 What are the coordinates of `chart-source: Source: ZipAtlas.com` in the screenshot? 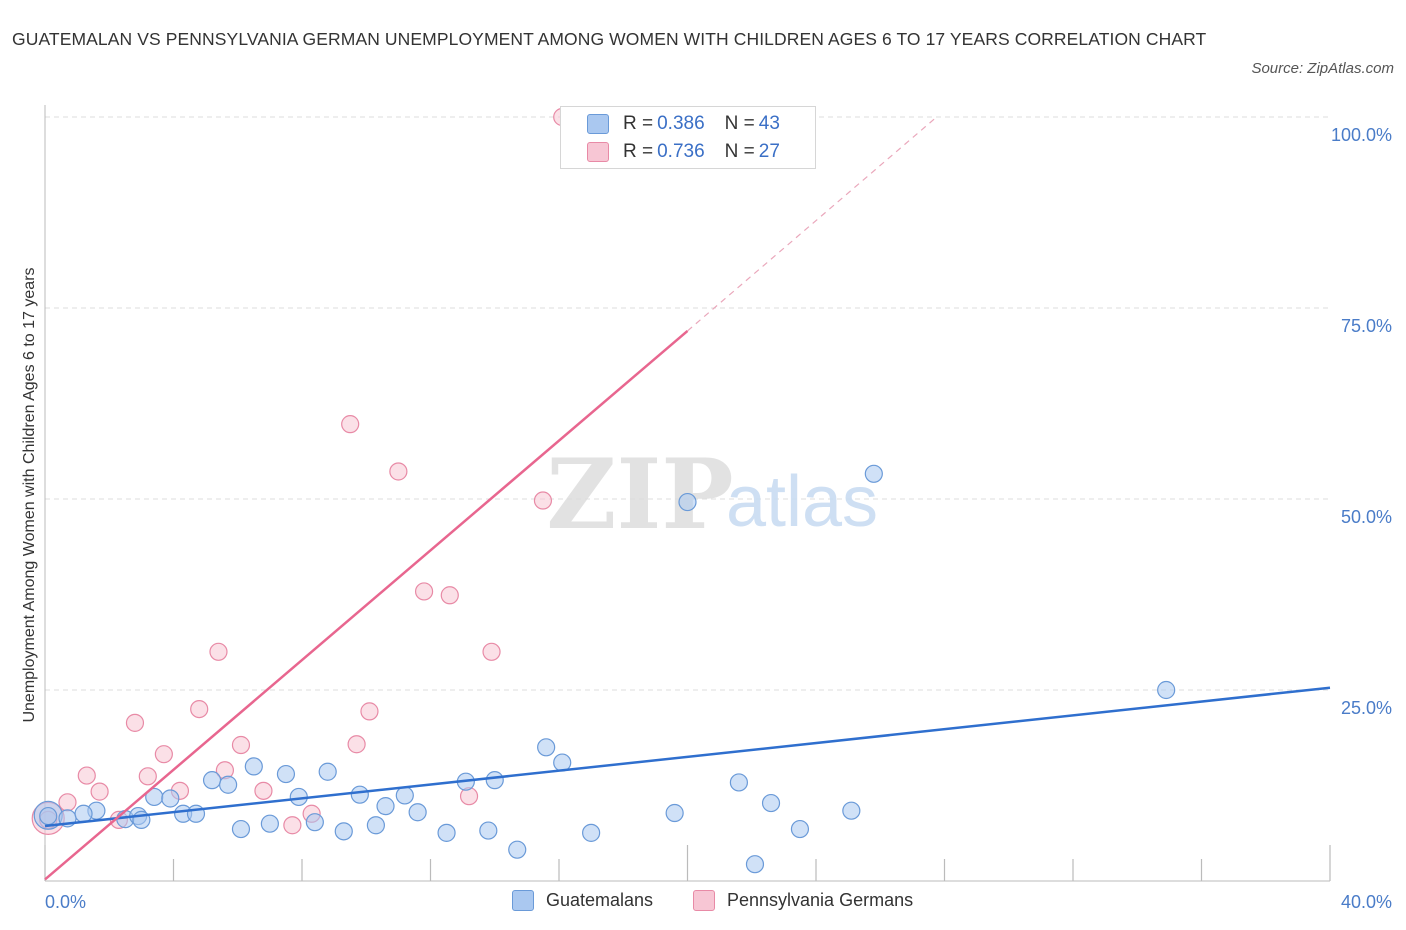 It's located at (1322, 68).